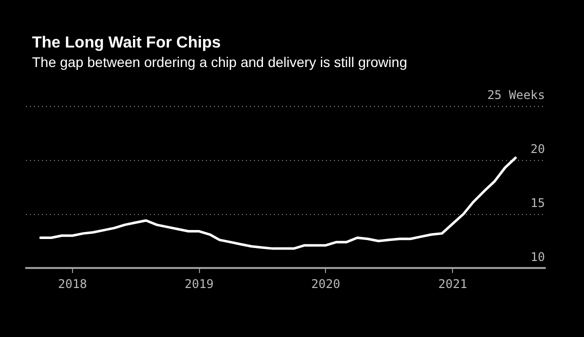 This screenshot has width=584, height=337. What do you see at coordinates (325, 284) in the screenshot?
I see `x-tick-label: 2020` at bounding box center [325, 284].